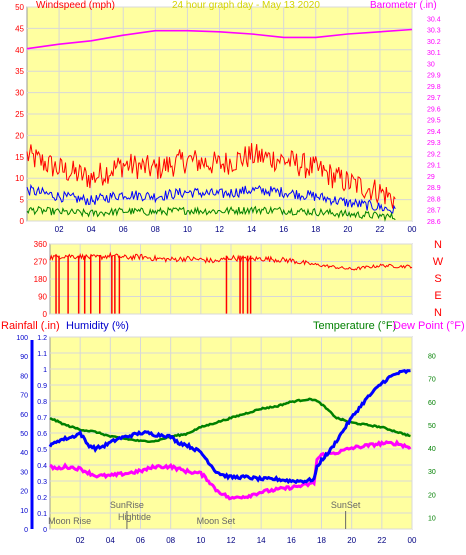 The width and height of the screenshot is (466, 555). What do you see at coordinates (434, 132) in the screenshot?
I see `barometer-y-tick: 29.4` at bounding box center [434, 132].